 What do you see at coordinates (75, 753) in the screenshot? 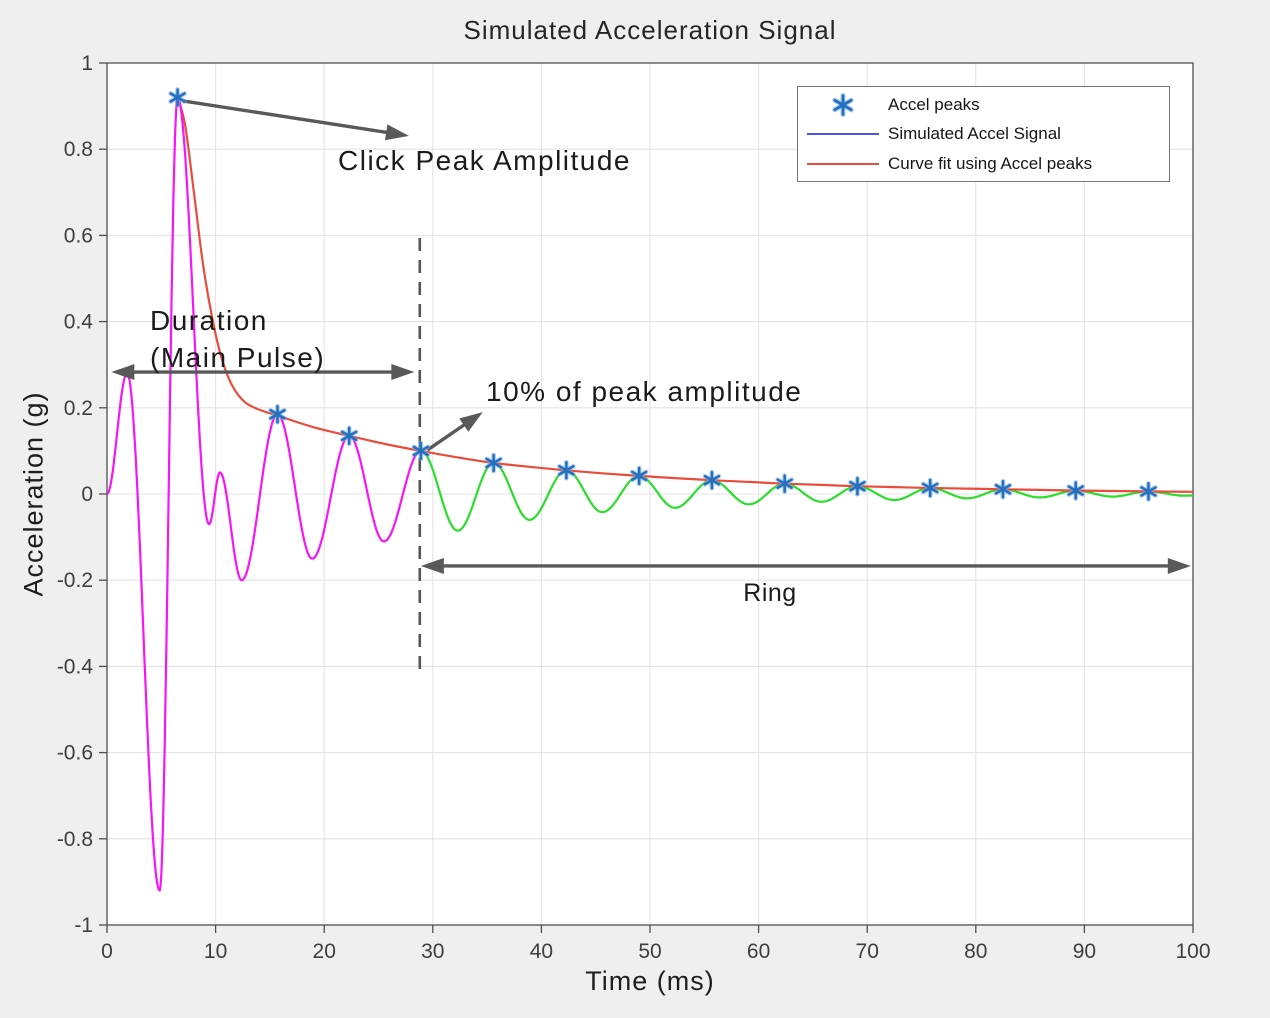
I see `y-tick-label: -0.6` at bounding box center [75, 753].